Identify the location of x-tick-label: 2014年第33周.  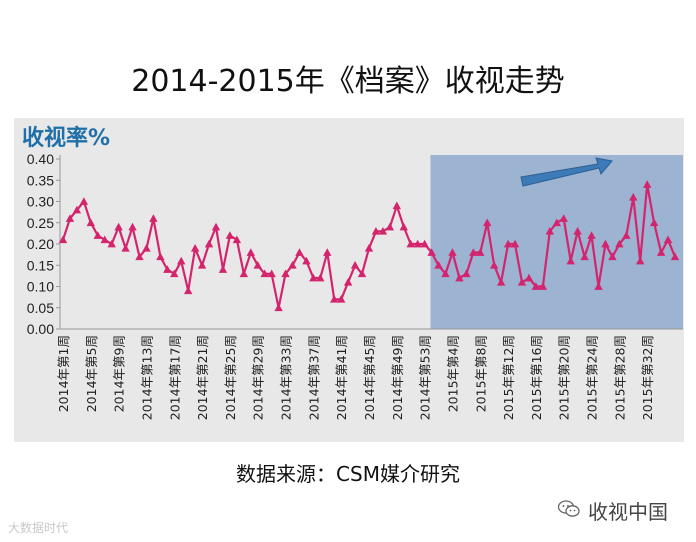
(286, 377).